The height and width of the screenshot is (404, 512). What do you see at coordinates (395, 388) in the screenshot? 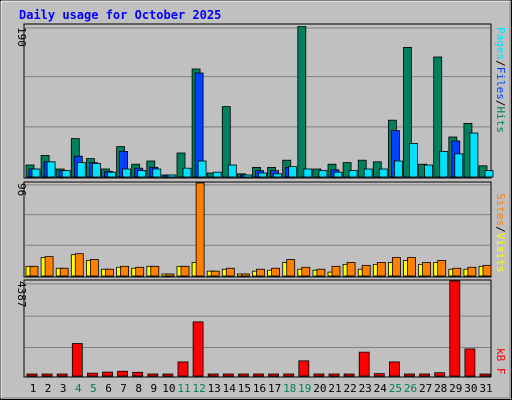
I see `x-tick-label: 25` at bounding box center [395, 388].